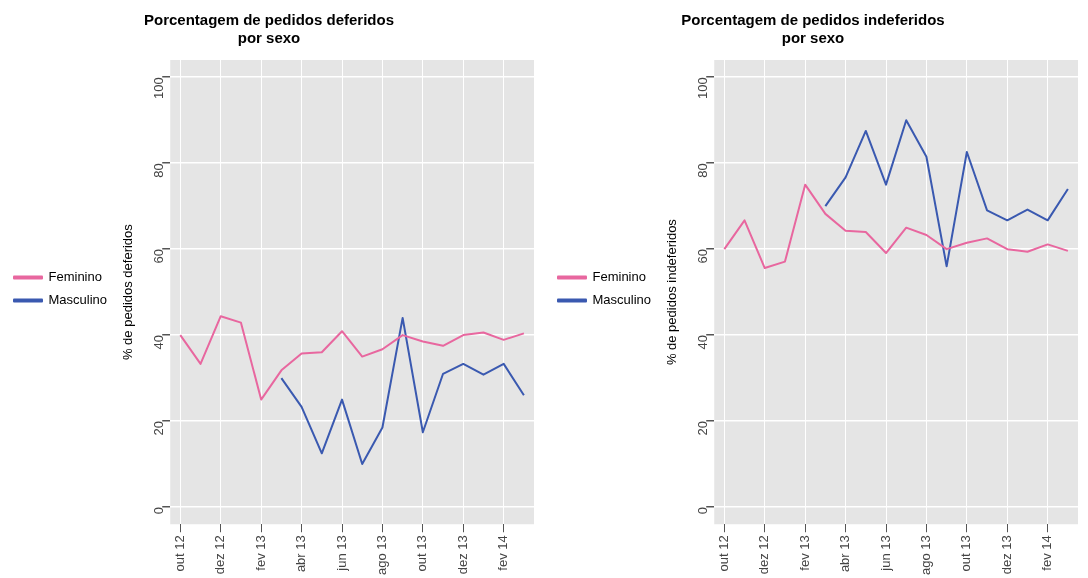  Describe the element at coordinates (269, 29) in the screenshot. I see `chart-title: Porcentagem de pedidos deferidos por sexo` at that location.